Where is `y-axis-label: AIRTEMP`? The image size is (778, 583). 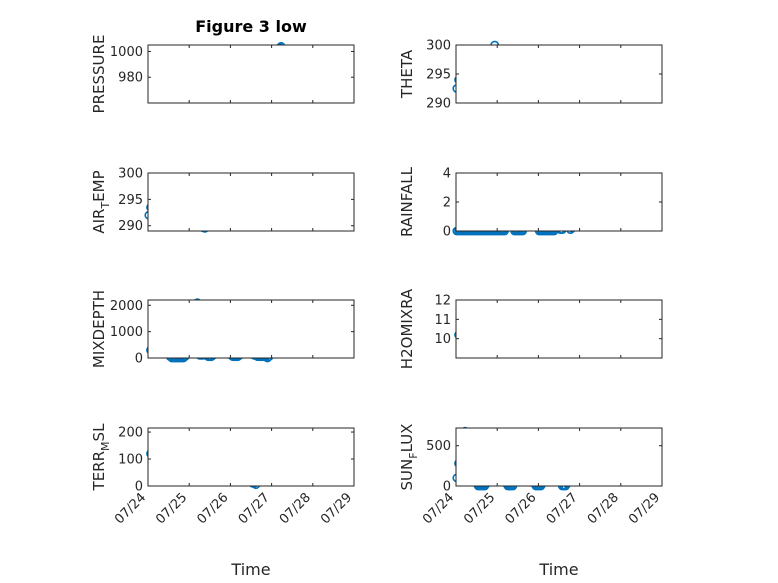
y-axis-label: AIRTEMP is located at coordinates (101, 201).